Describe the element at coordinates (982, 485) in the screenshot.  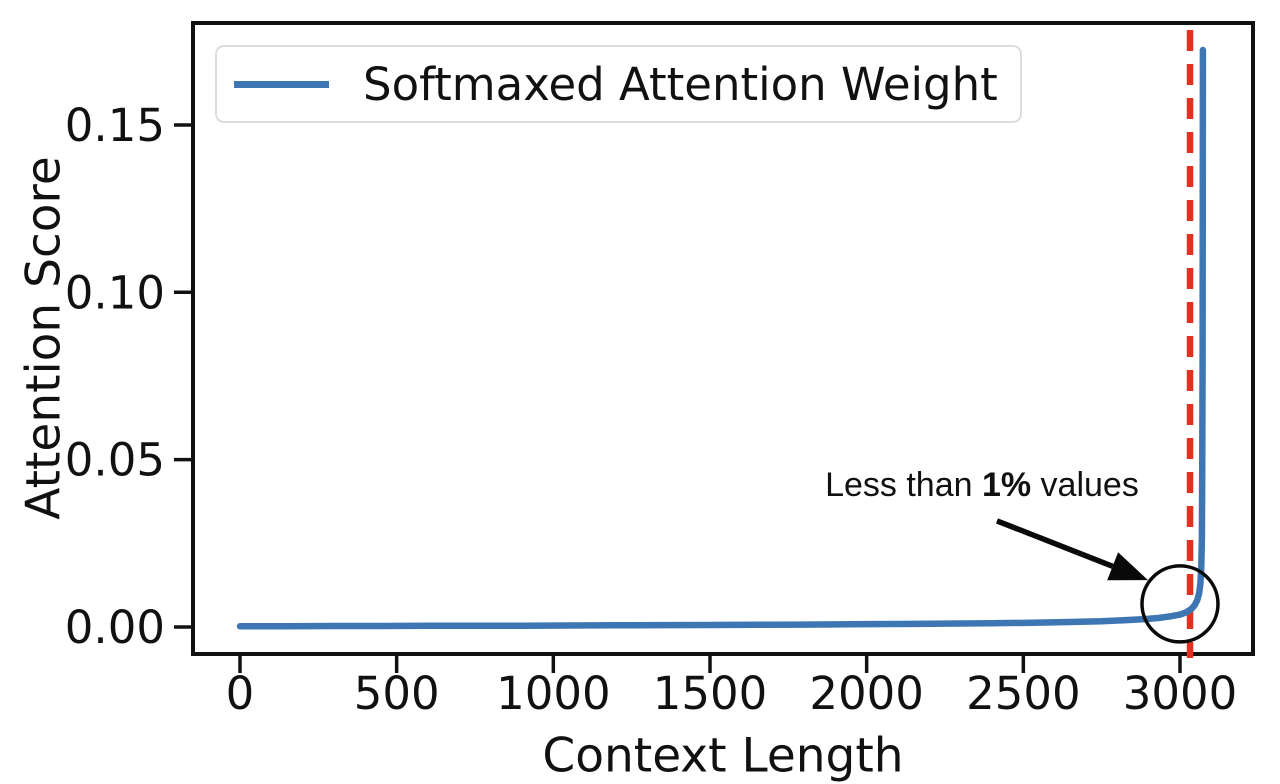
I see `annotation-text: Less than 1% values` at that location.